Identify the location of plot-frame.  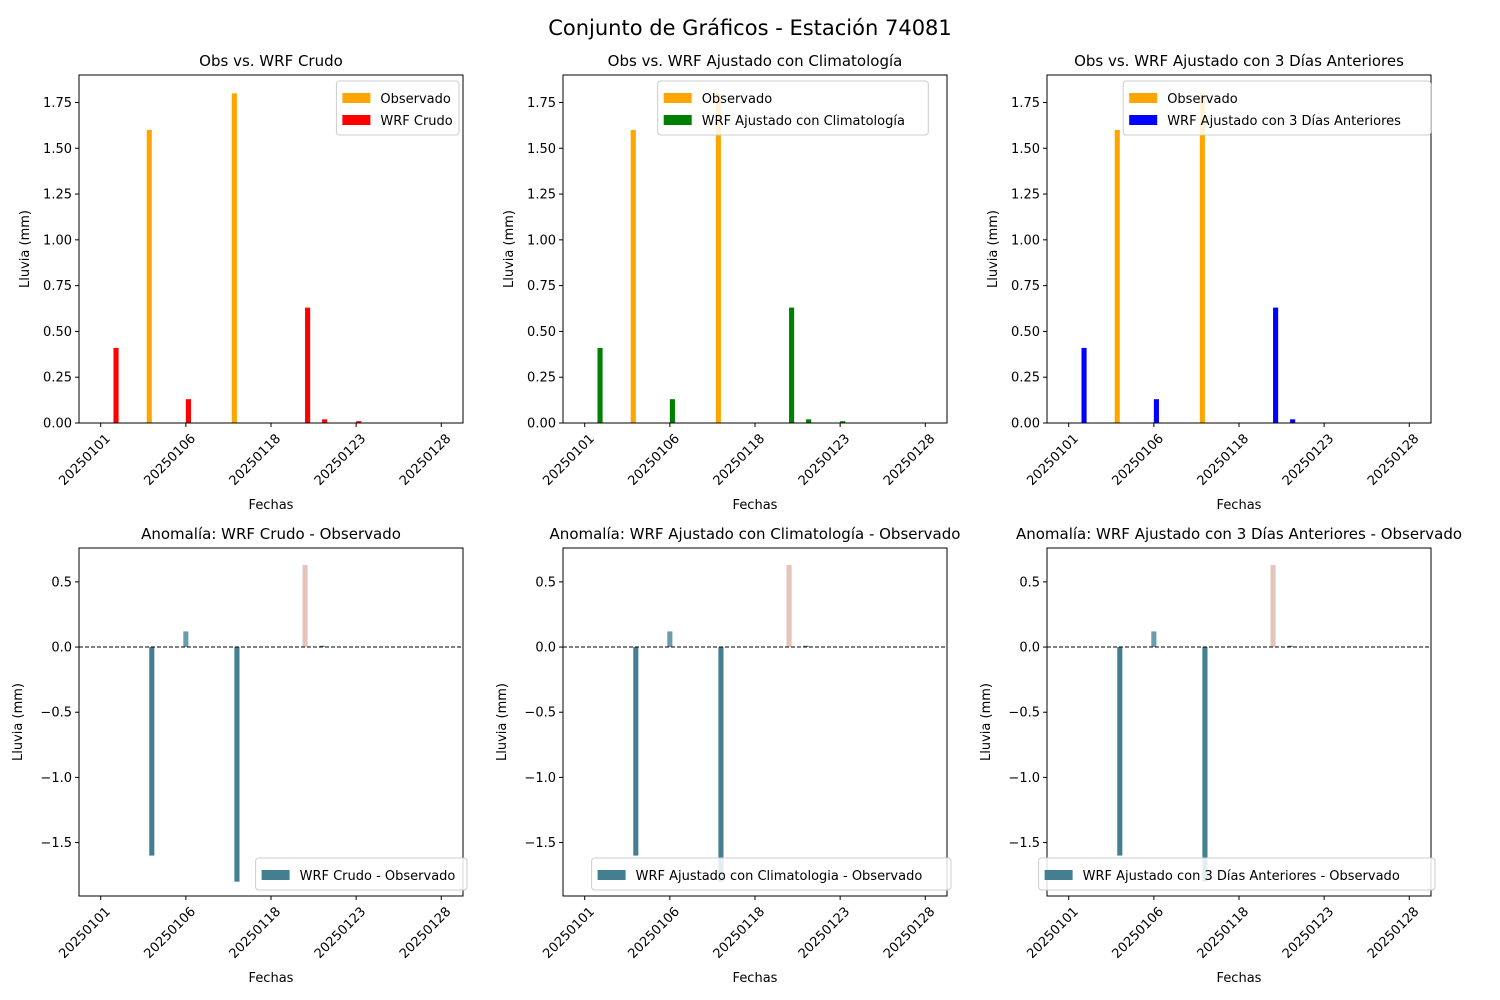
(271, 722).